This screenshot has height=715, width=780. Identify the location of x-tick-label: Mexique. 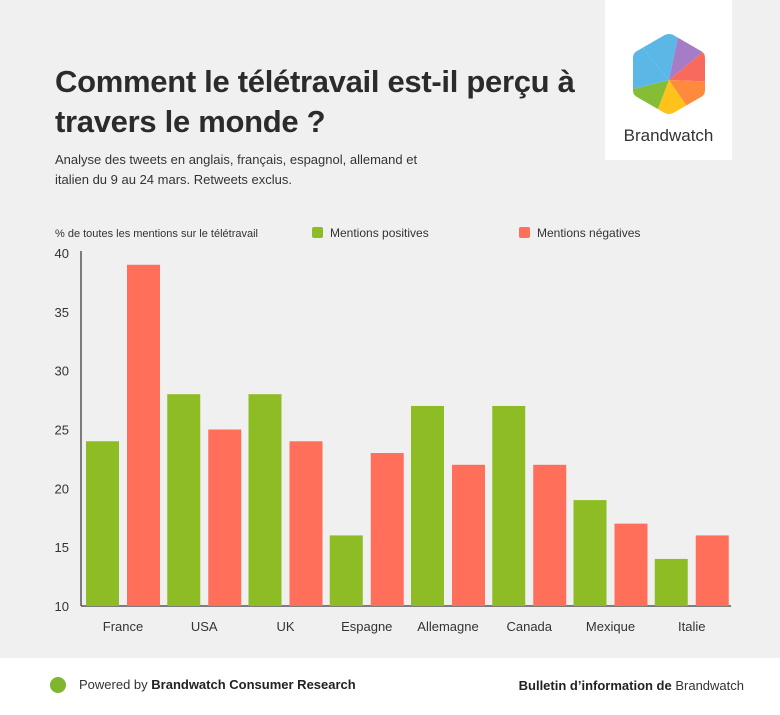
(610, 626).